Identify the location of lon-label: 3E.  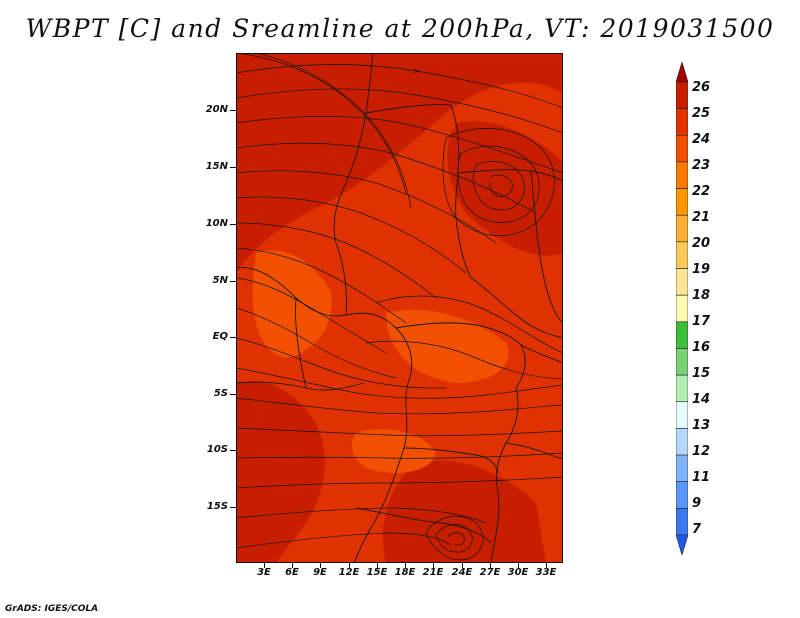
(264, 572).